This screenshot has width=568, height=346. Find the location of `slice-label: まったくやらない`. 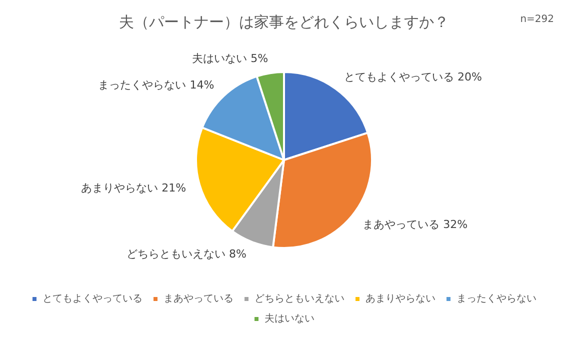

slice-label: まったくやらない is located at coordinates (144, 85).